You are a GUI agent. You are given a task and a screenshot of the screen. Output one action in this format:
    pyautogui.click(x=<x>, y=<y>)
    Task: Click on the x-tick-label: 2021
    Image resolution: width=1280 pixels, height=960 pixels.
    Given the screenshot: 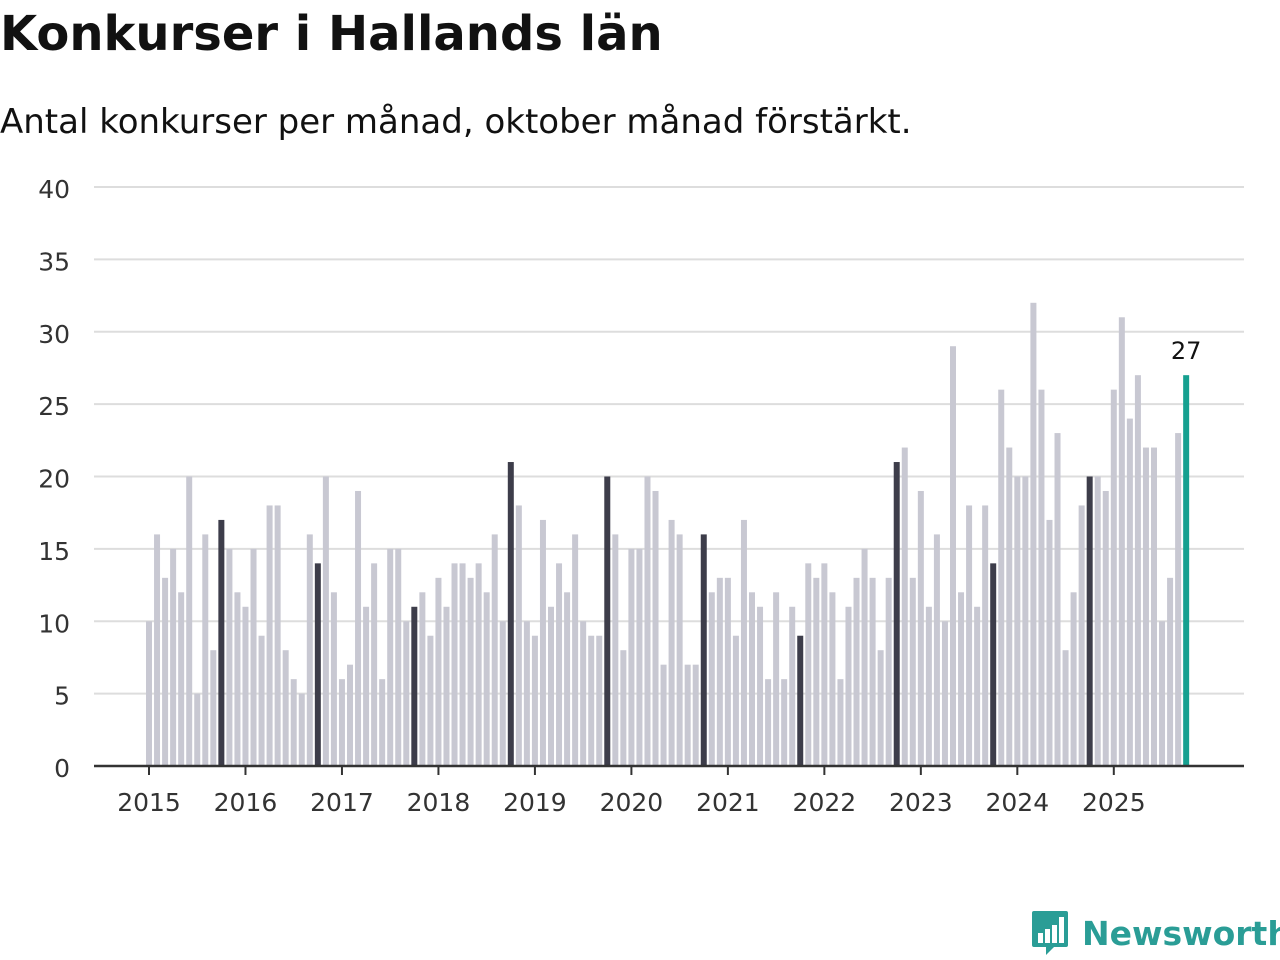 What is the action you would take?
    pyautogui.click(x=728, y=802)
    